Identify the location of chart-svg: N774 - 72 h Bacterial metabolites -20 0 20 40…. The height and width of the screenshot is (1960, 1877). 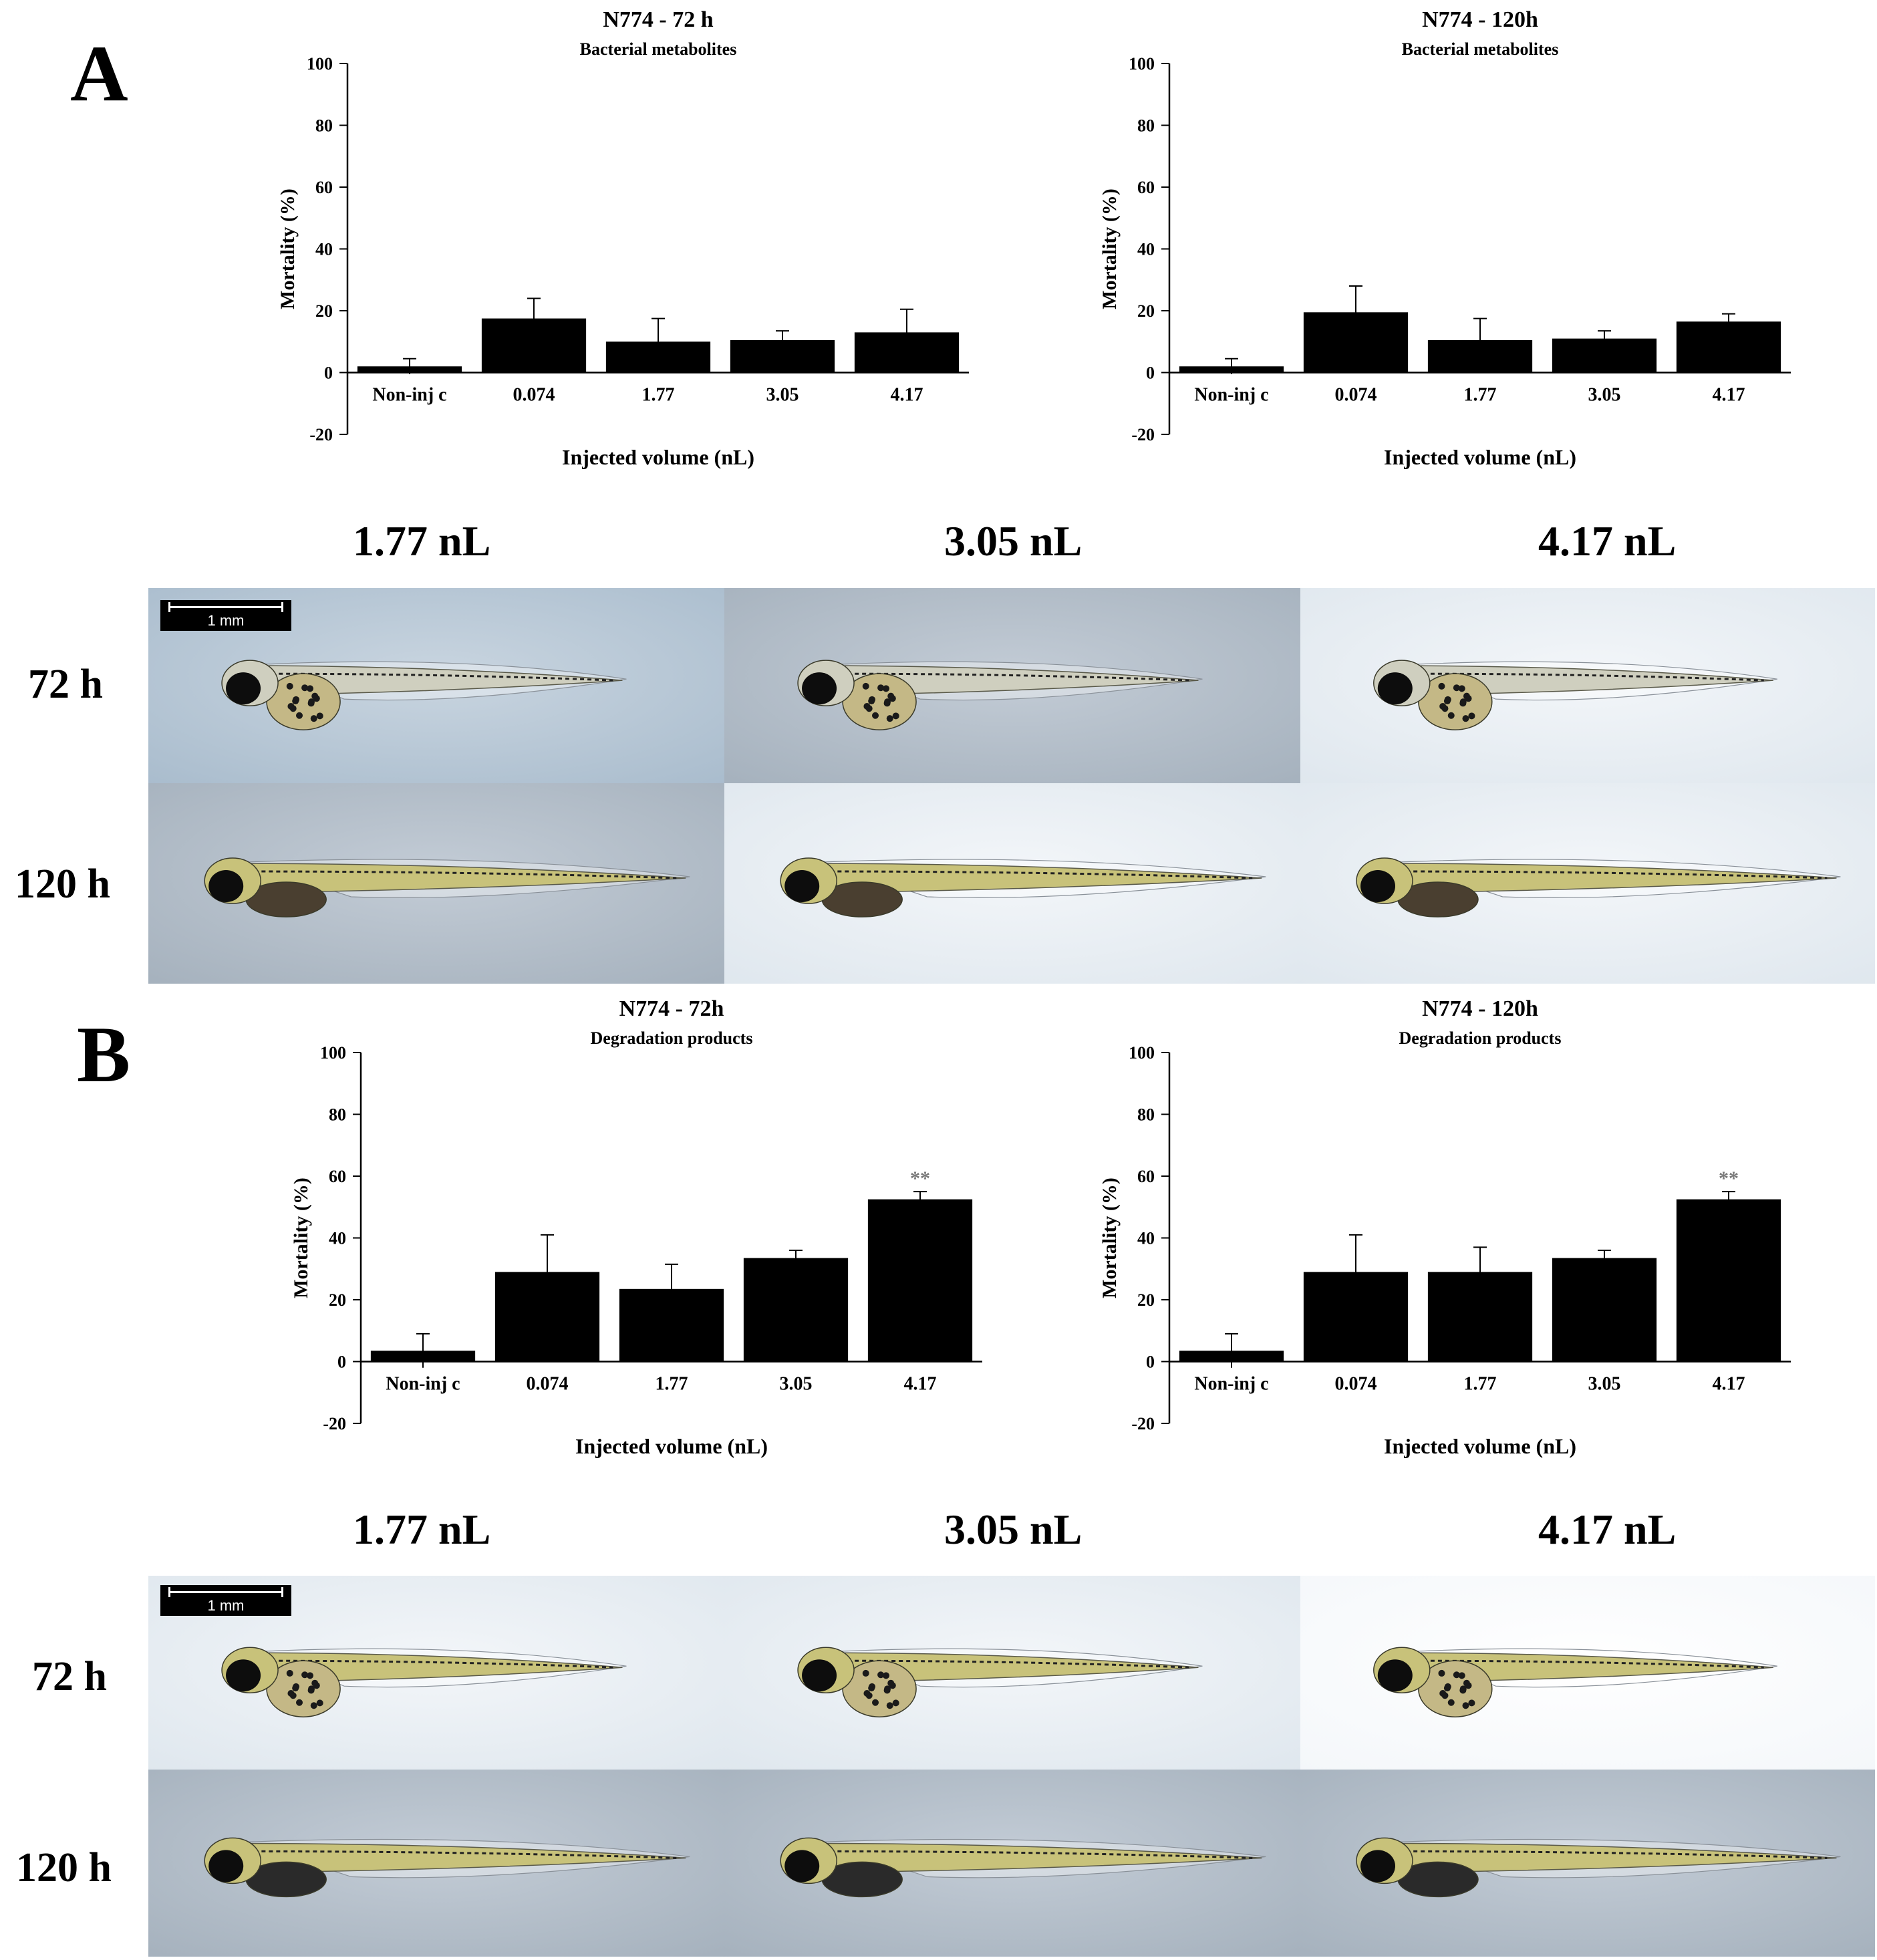
(623, 238).